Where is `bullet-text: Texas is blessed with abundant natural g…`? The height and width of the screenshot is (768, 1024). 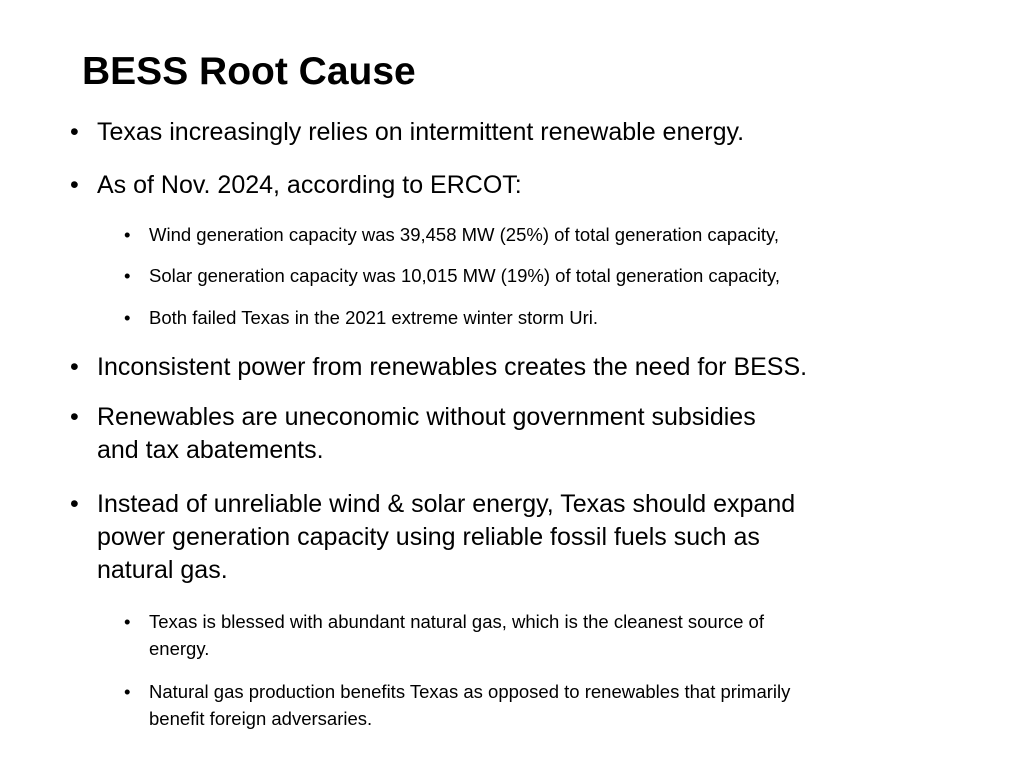 bullet-text: Texas is blessed with abundant natural g… is located at coordinates (456, 621).